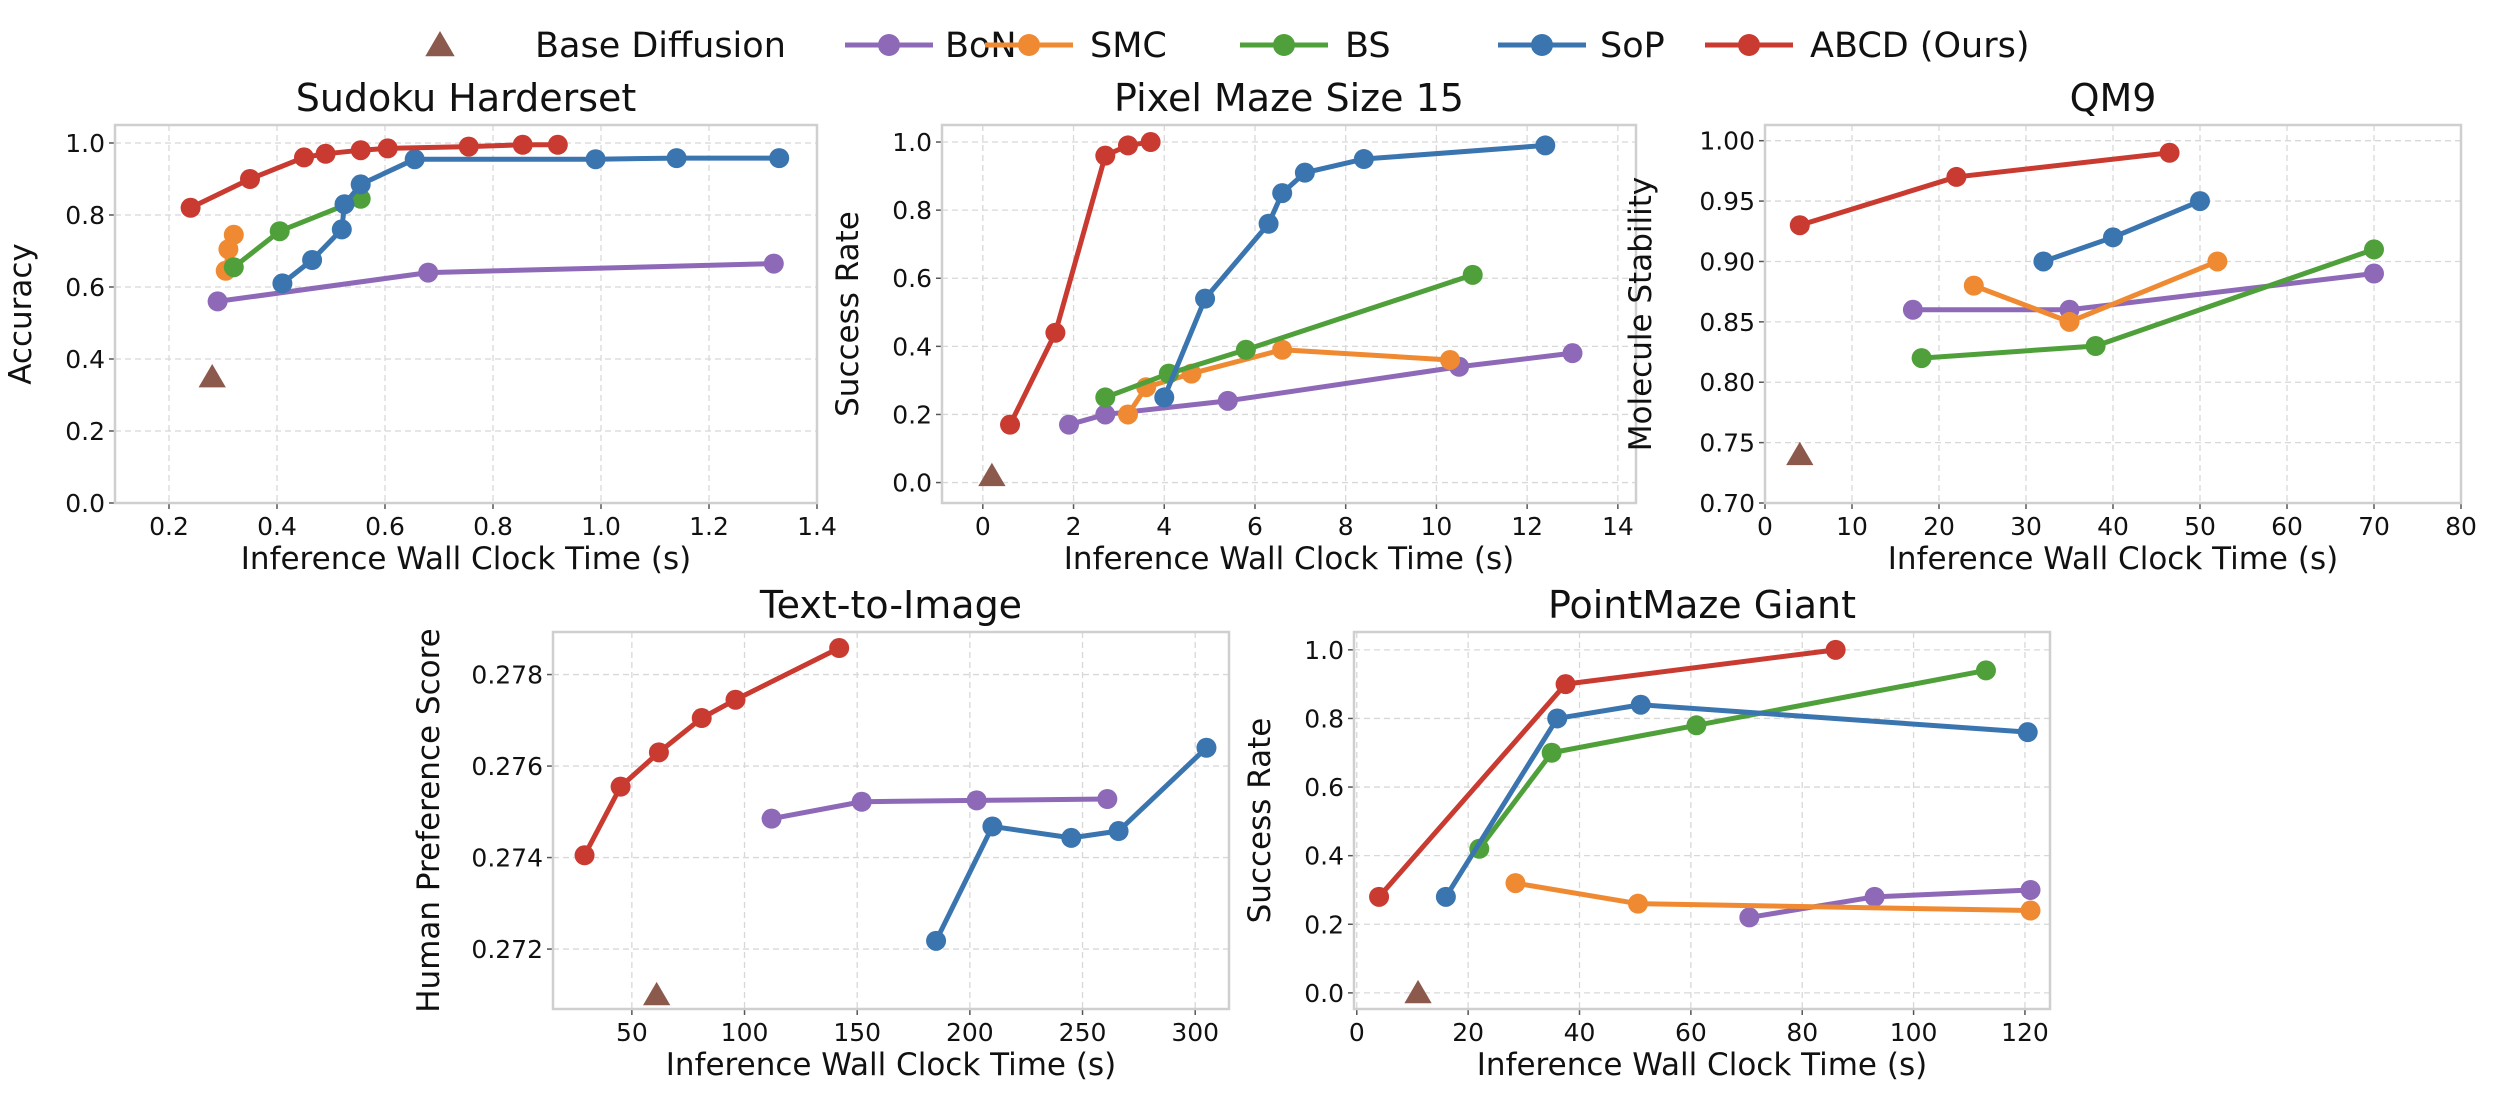 This screenshot has height=1111, width=2512. What do you see at coordinates (169, 526) in the screenshot?
I see `x-tick-label: 0.2` at bounding box center [169, 526].